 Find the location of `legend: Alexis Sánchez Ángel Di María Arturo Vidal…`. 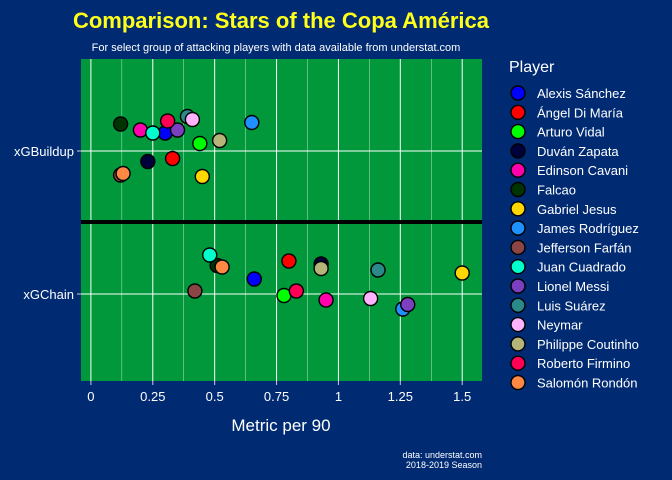

legend: Alexis Sánchez Ángel Di María Arturo Vidal… is located at coordinates (574, 238).